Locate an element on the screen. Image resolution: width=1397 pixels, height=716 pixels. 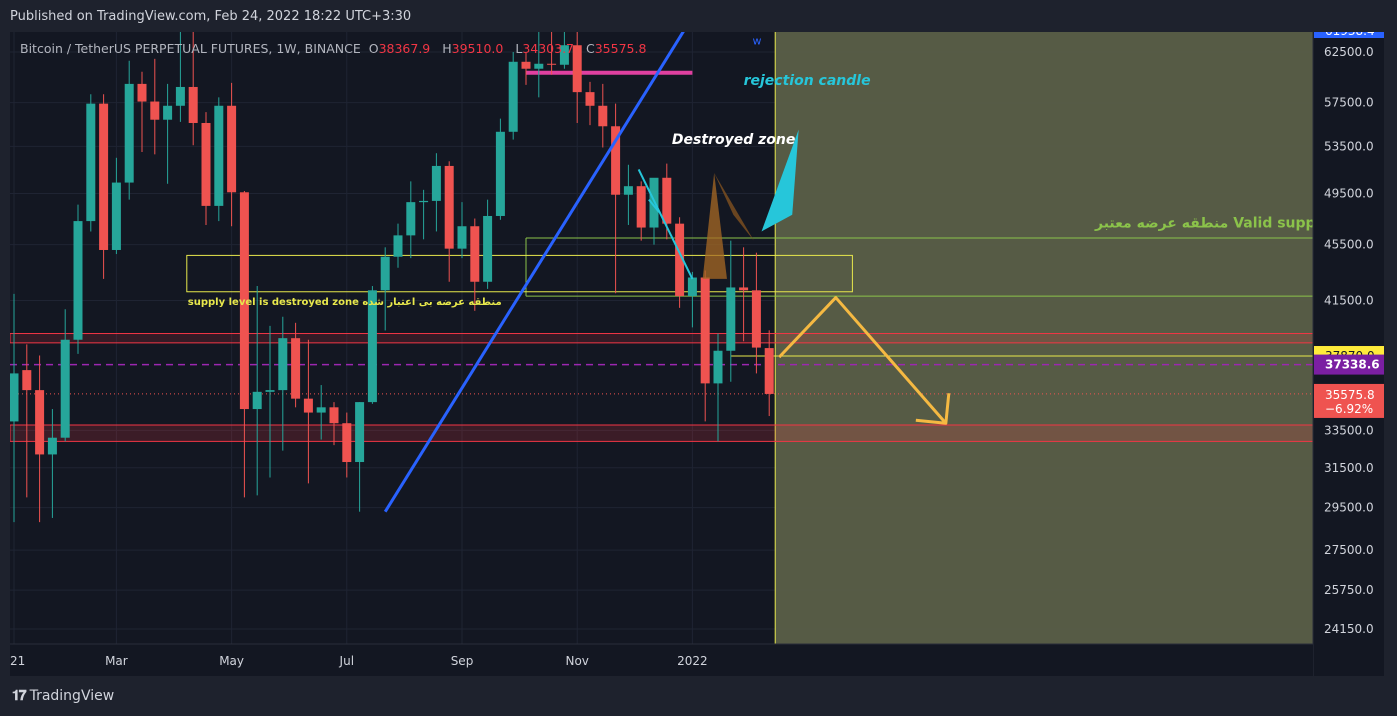
avg-price-tag is located at coordinates (1349, 364).